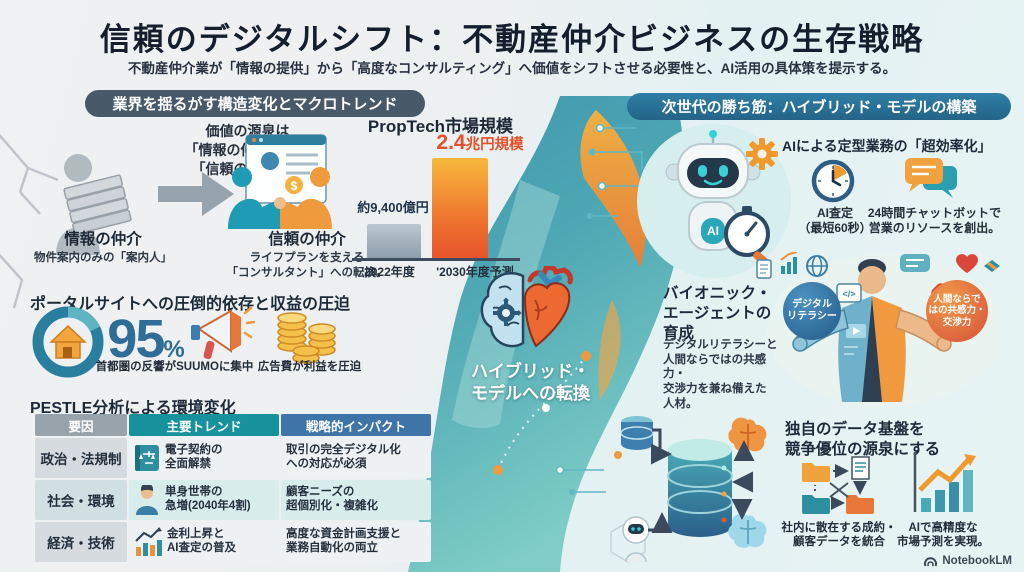 Image resolution: width=1024 pixels, height=572 pixels. I want to click on shift-arrow-icon, so click(196, 194).